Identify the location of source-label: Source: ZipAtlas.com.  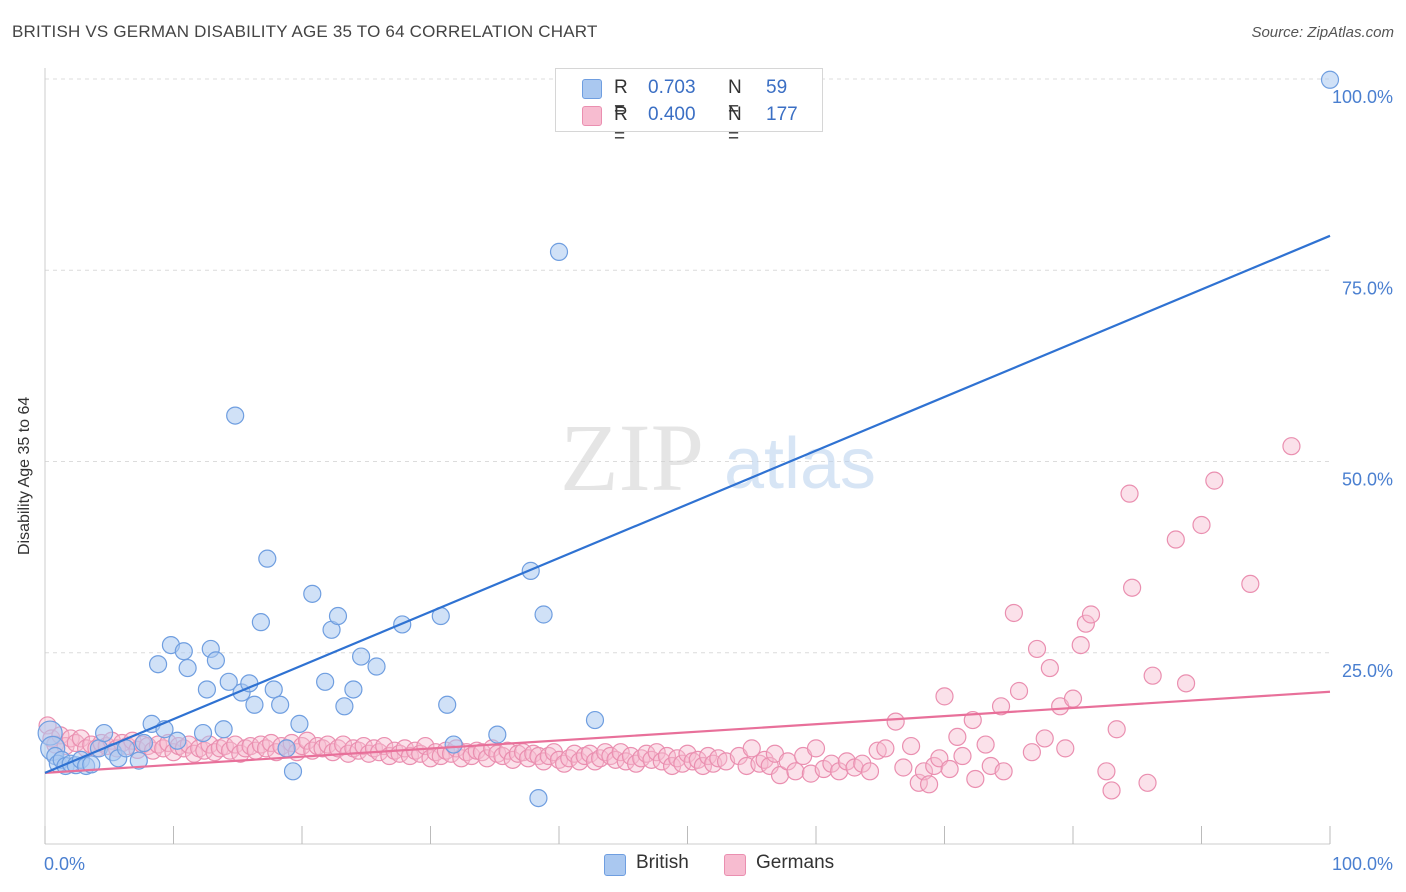
(1322, 32).